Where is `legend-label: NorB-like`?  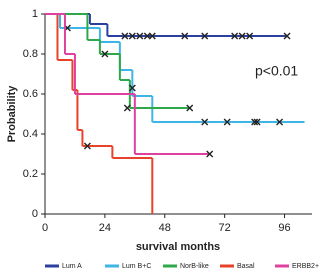 legend-label: NorB-like is located at coordinates (194, 266).